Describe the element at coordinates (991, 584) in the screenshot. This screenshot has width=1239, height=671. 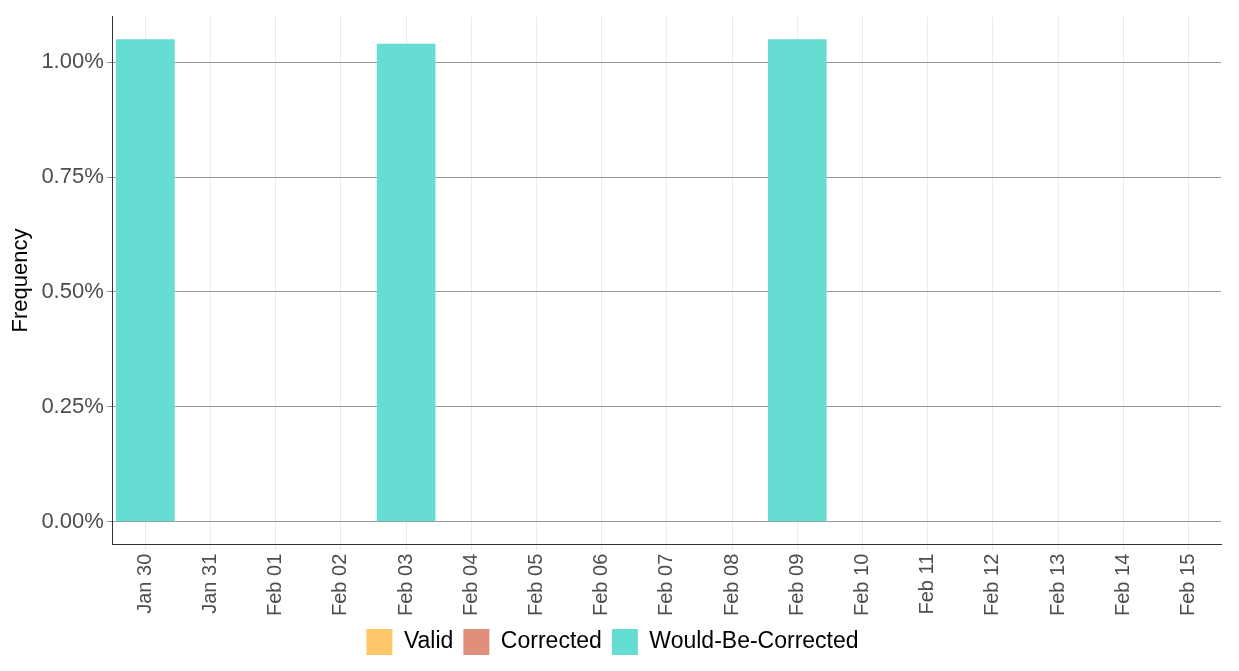
I see `x-tick-label: Feb 12` at that location.